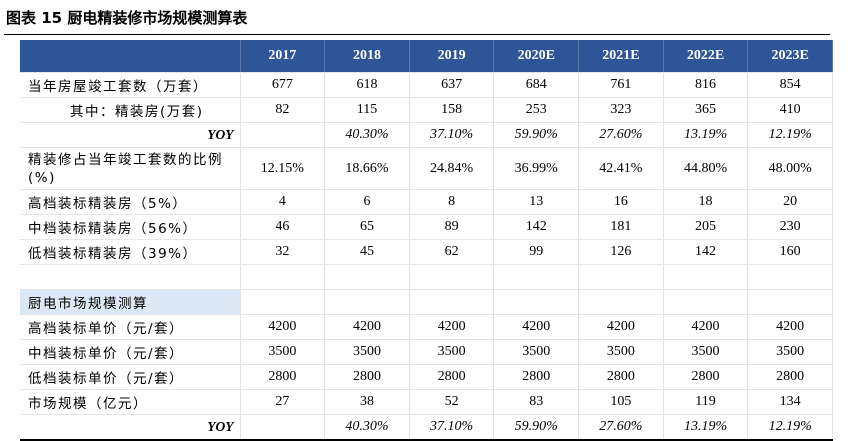  What do you see at coordinates (452, 252) in the screenshot?
I see `cell: 62` at bounding box center [452, 252].